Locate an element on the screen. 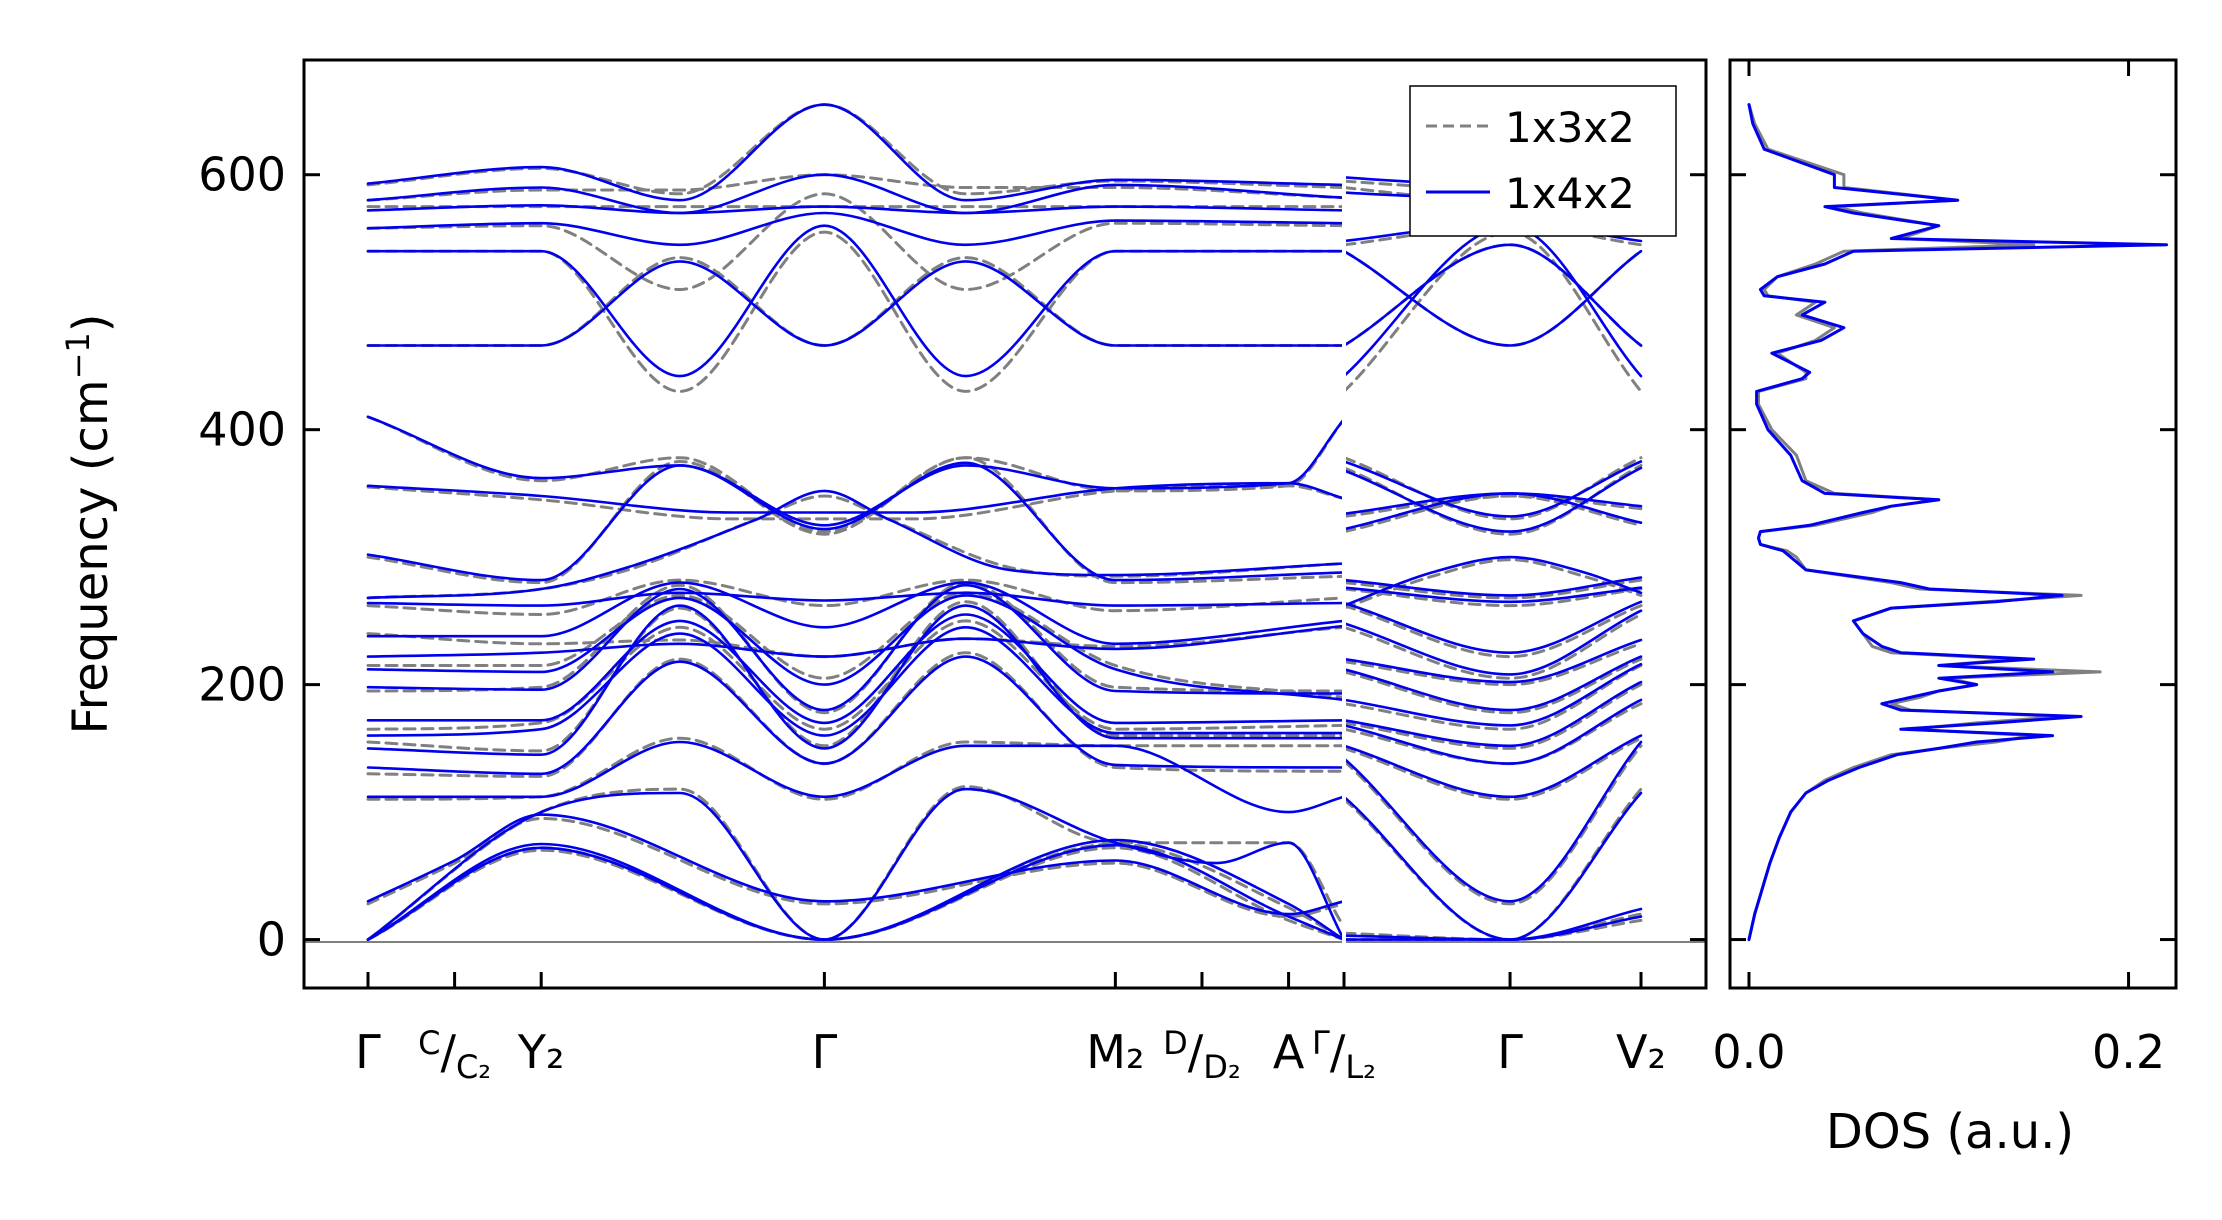 The width and height of the screenshot is (2222, 1220). y-tick-label-200: 200 is located at coordinates (242, 685).